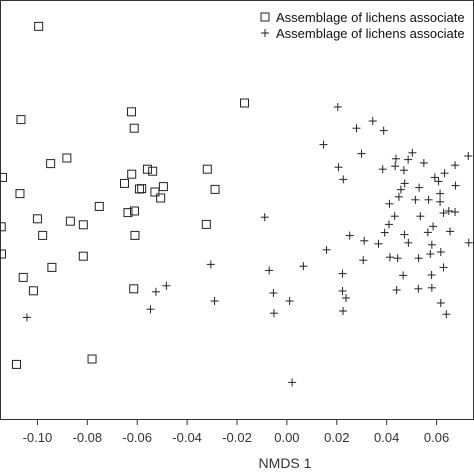 Image resolution: width=474 pixels, height=474 pixels. I want to click on x-tick-label: -0.10, so click(38, 437).